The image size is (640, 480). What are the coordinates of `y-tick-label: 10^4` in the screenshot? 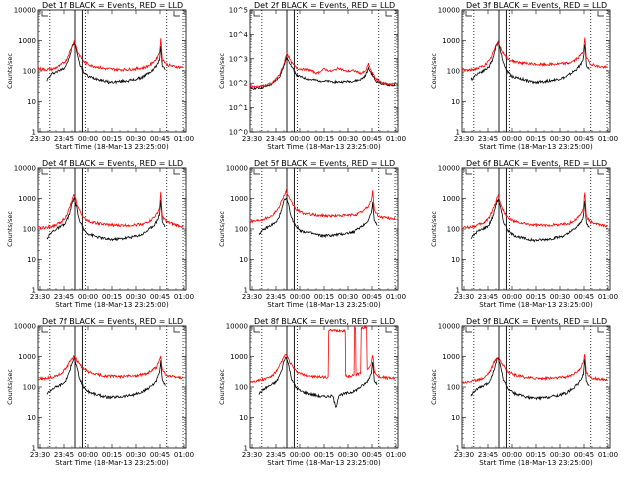 It's located at (239, 35).